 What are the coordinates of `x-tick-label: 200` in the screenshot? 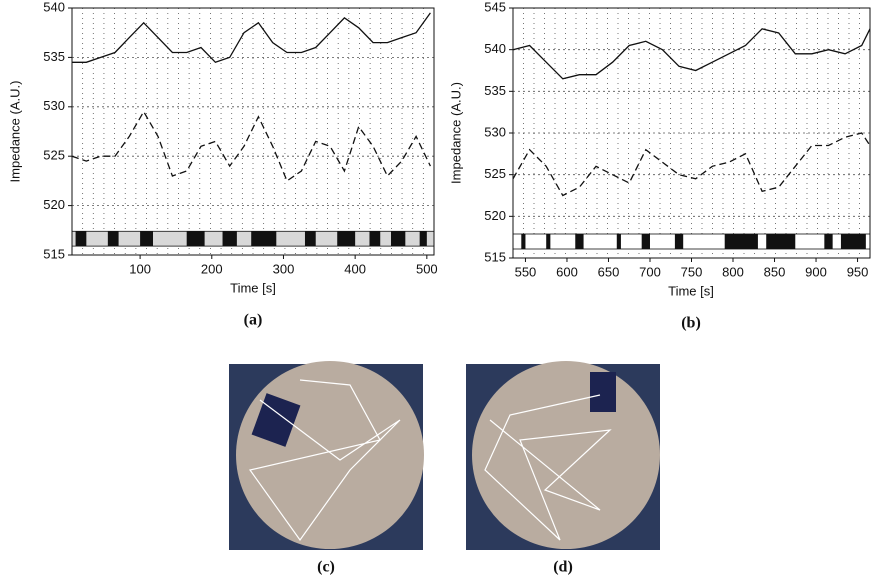 It's located at (212, 268).